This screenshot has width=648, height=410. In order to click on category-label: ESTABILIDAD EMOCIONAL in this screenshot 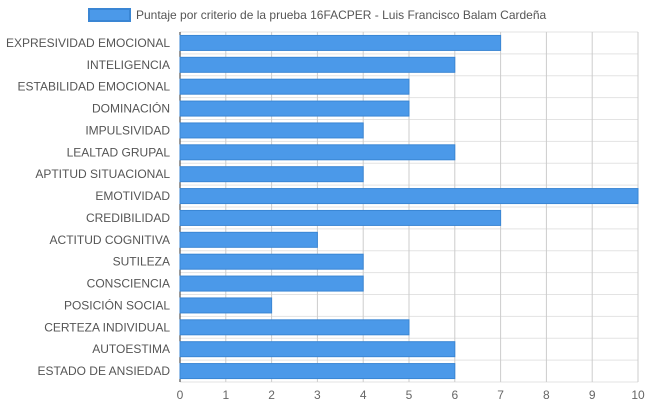, I will do `click(94, 87)`.